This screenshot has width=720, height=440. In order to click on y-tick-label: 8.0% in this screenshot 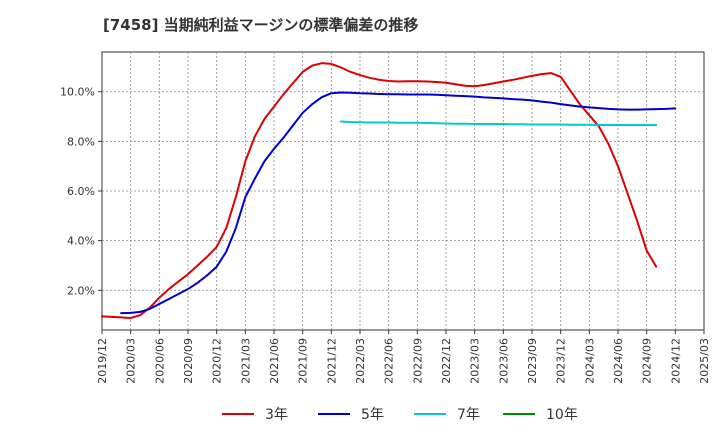, I will do `click(81, 141)`.